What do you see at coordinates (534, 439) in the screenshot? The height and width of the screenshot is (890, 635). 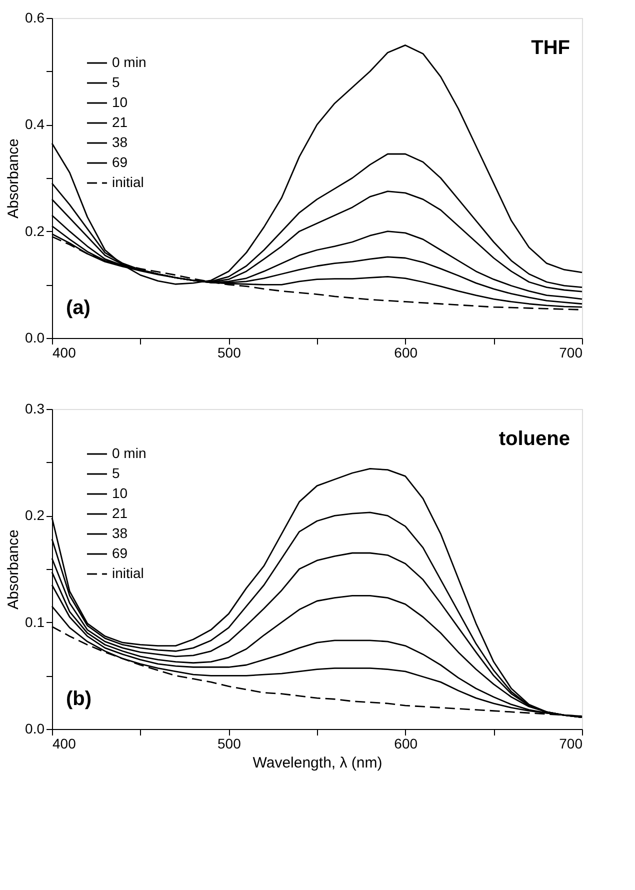 I see `annotation: toluene` at bounding box center [534, 439].